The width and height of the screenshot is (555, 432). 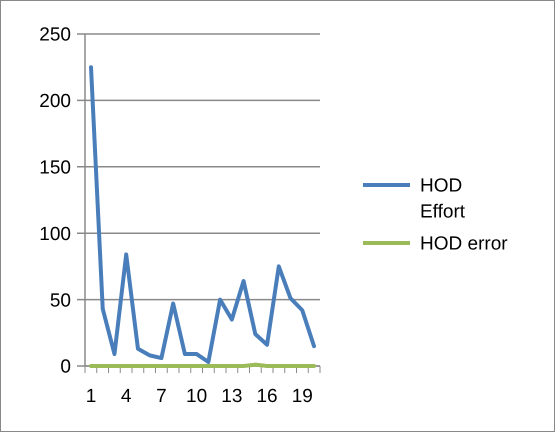 I want to click on y-tick-label: 50, so click(x=60, y=301).